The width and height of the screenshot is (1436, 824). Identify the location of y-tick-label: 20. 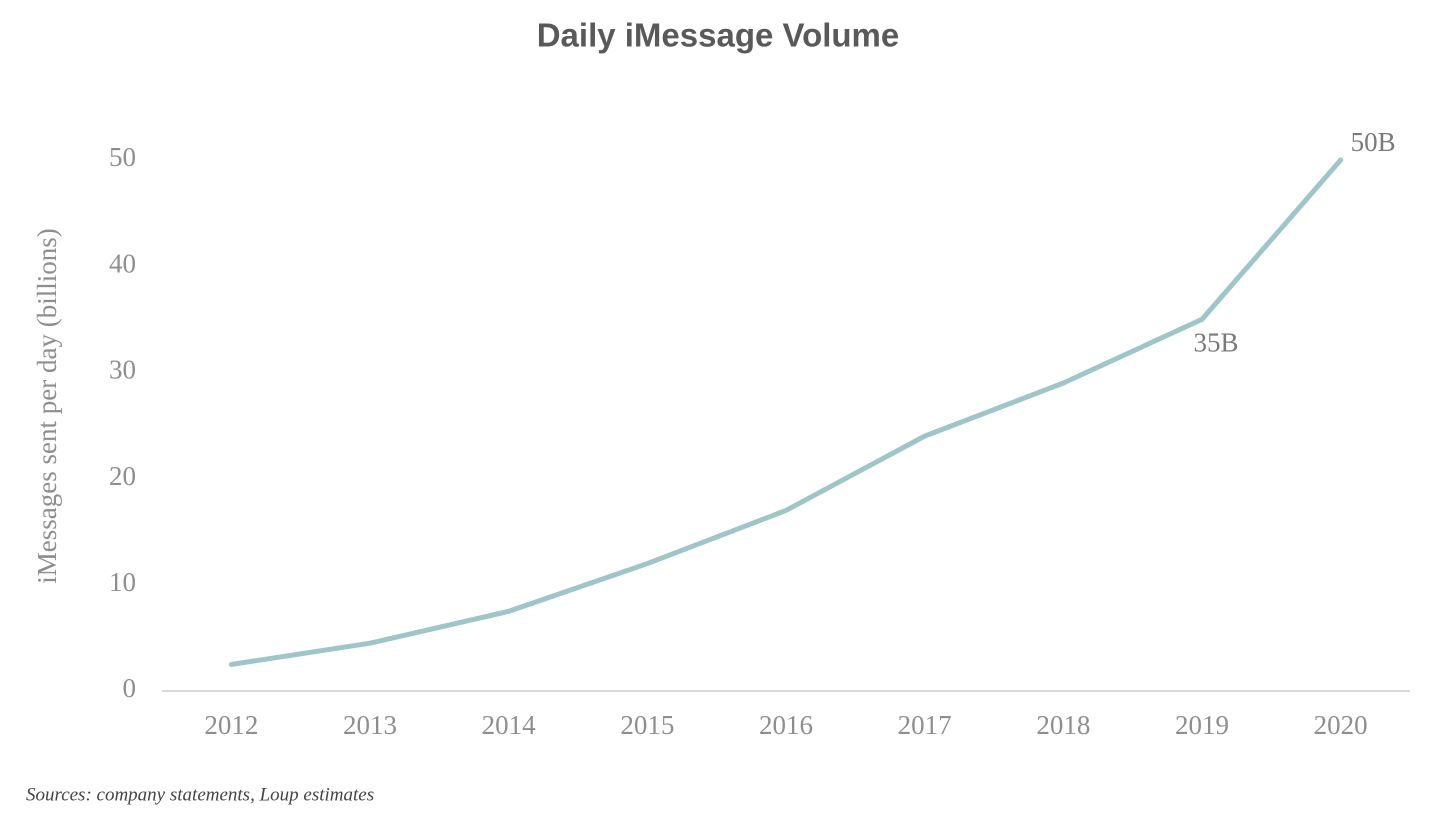
(122, 476).